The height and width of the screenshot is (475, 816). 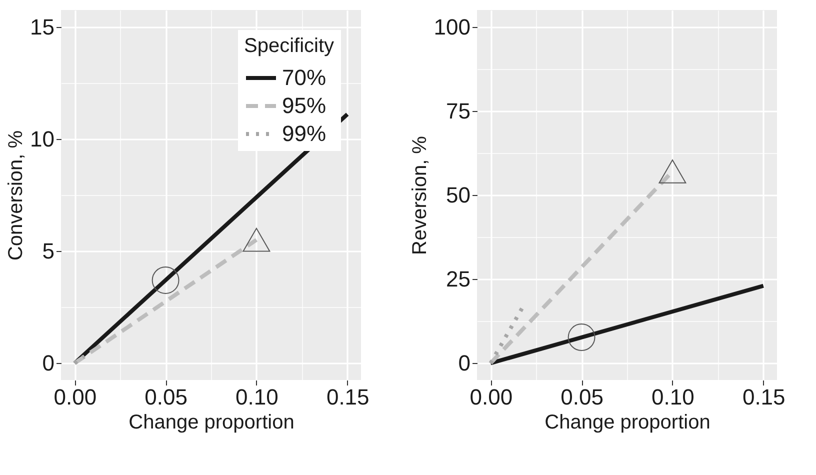 I want to click on legend-title: Specificity, so click(x=289, y=46).